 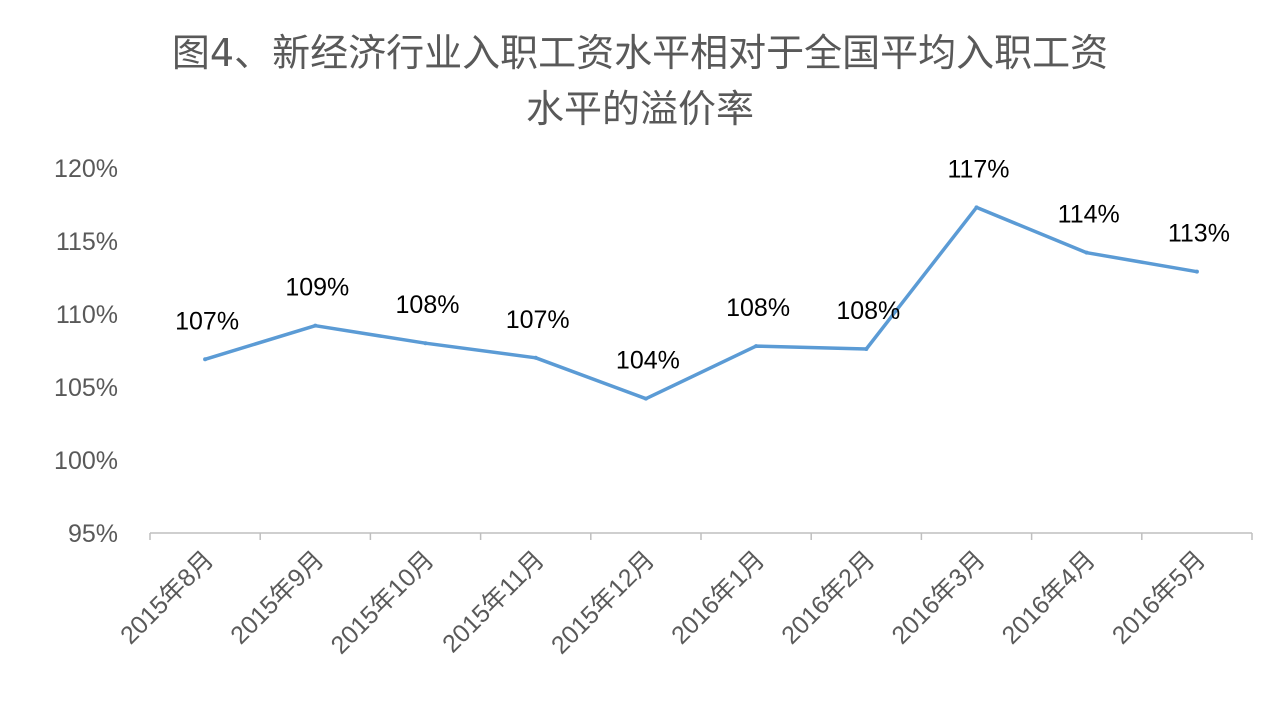 What do you see at coordinates (828, 597) in the screenshot?
I see `x-tick-label: 2016年2月` at bounding box center [828, 597].